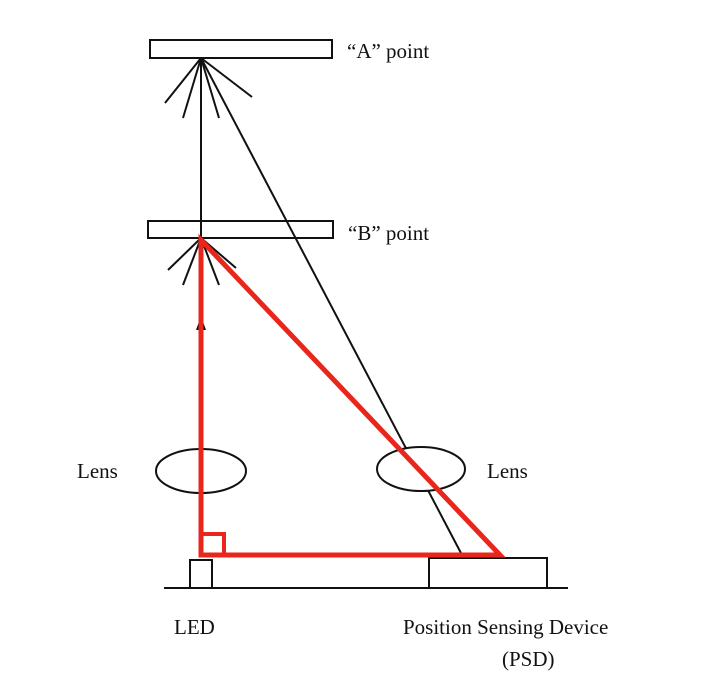 The width and height of the screenshot is (718, 688). What do you see at coordinates (241, 49) in the screenshot?
I see `surface-a` at bounding box center [241, 49].